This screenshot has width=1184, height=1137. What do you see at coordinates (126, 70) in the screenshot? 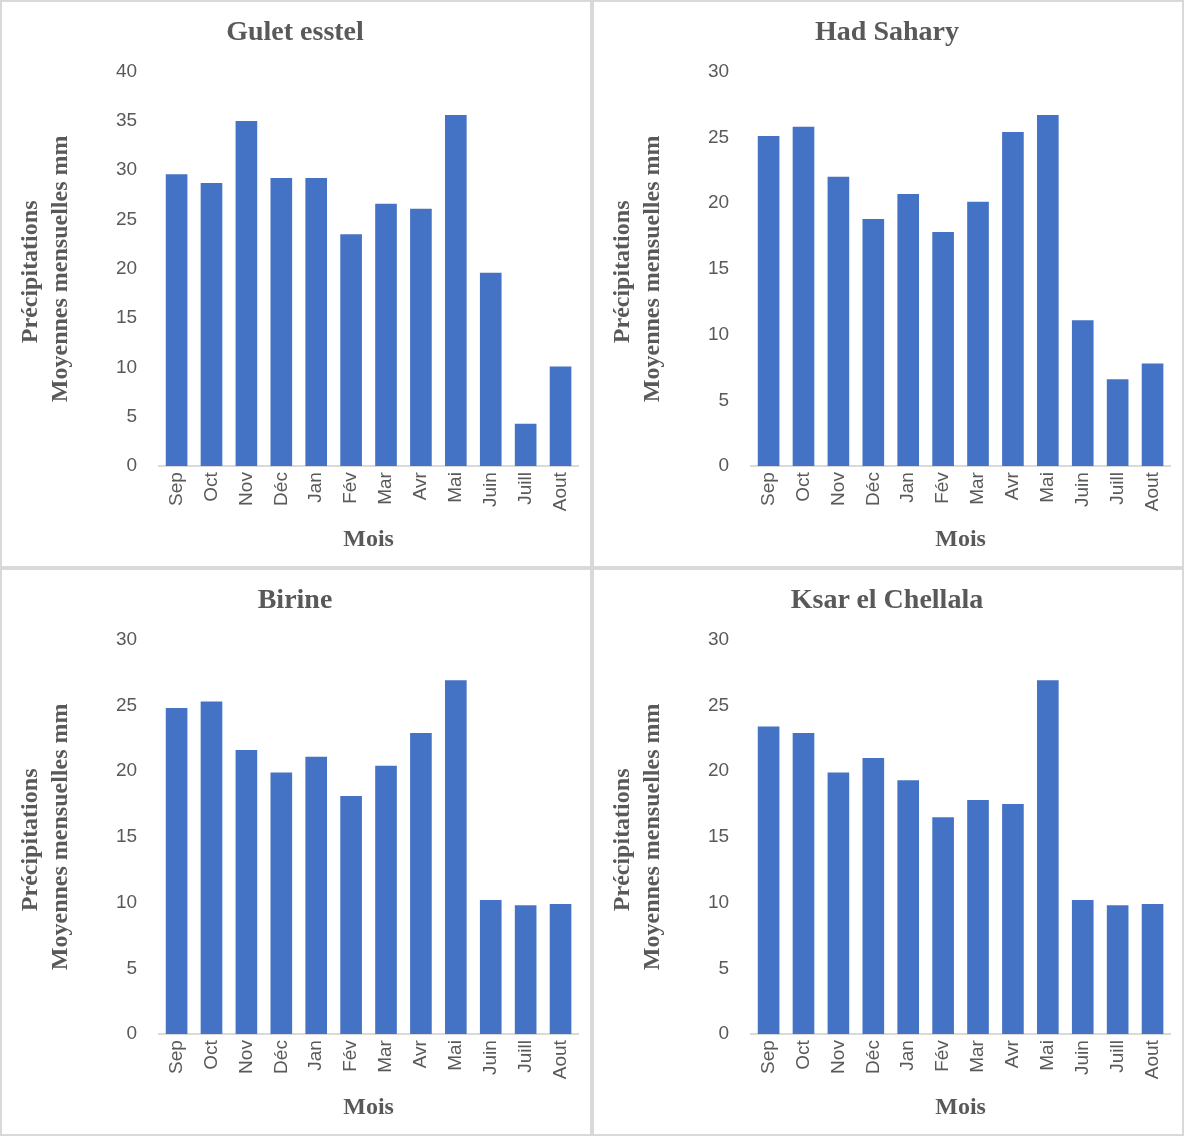
I see `y-tick-label: 40` at bounding box center [126, 70].